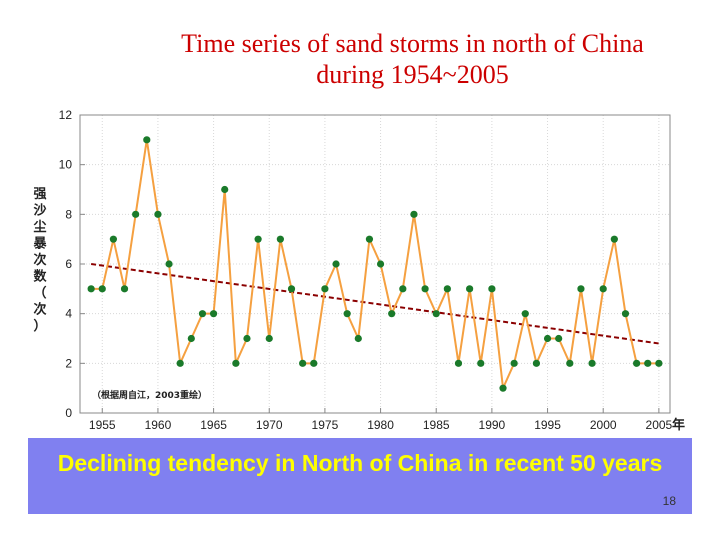 The height and width of the screenshot is (540, 720). What do you see at coordinates (678, 425) in the screenshot?
I see `x-axis-unit: 年` at bounding box center [678, 425].